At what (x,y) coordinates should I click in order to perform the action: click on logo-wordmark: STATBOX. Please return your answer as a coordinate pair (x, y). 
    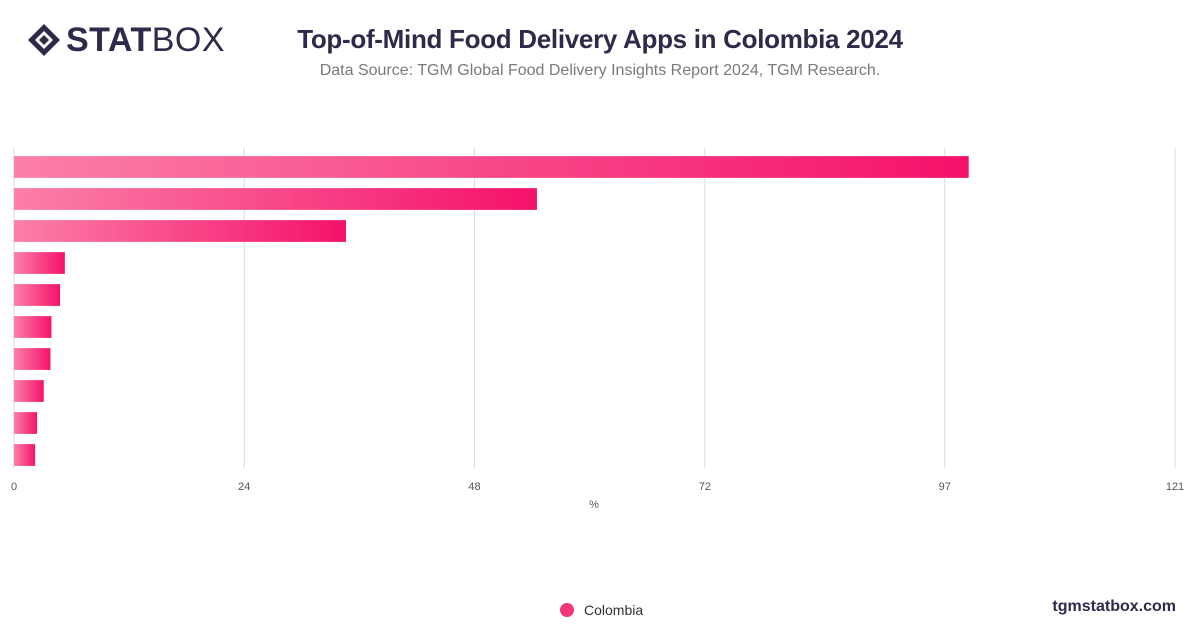
    Looking at the image, I should click on (145, 40).